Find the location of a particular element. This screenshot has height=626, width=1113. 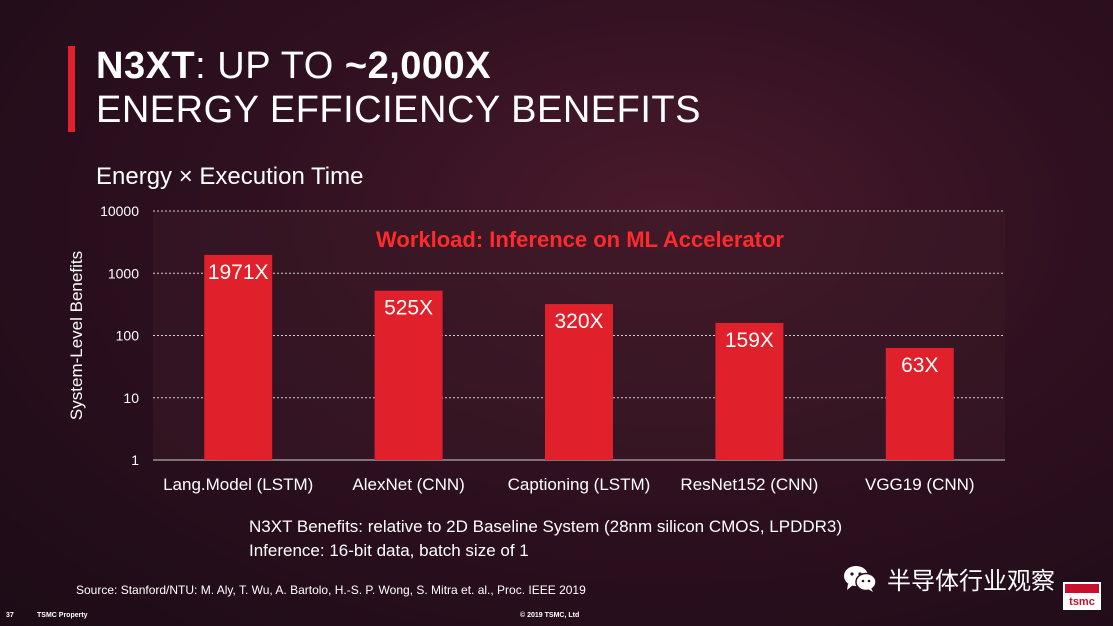

wechat-watermark: 半导体行业观察 is located at coordinates (949, 578).